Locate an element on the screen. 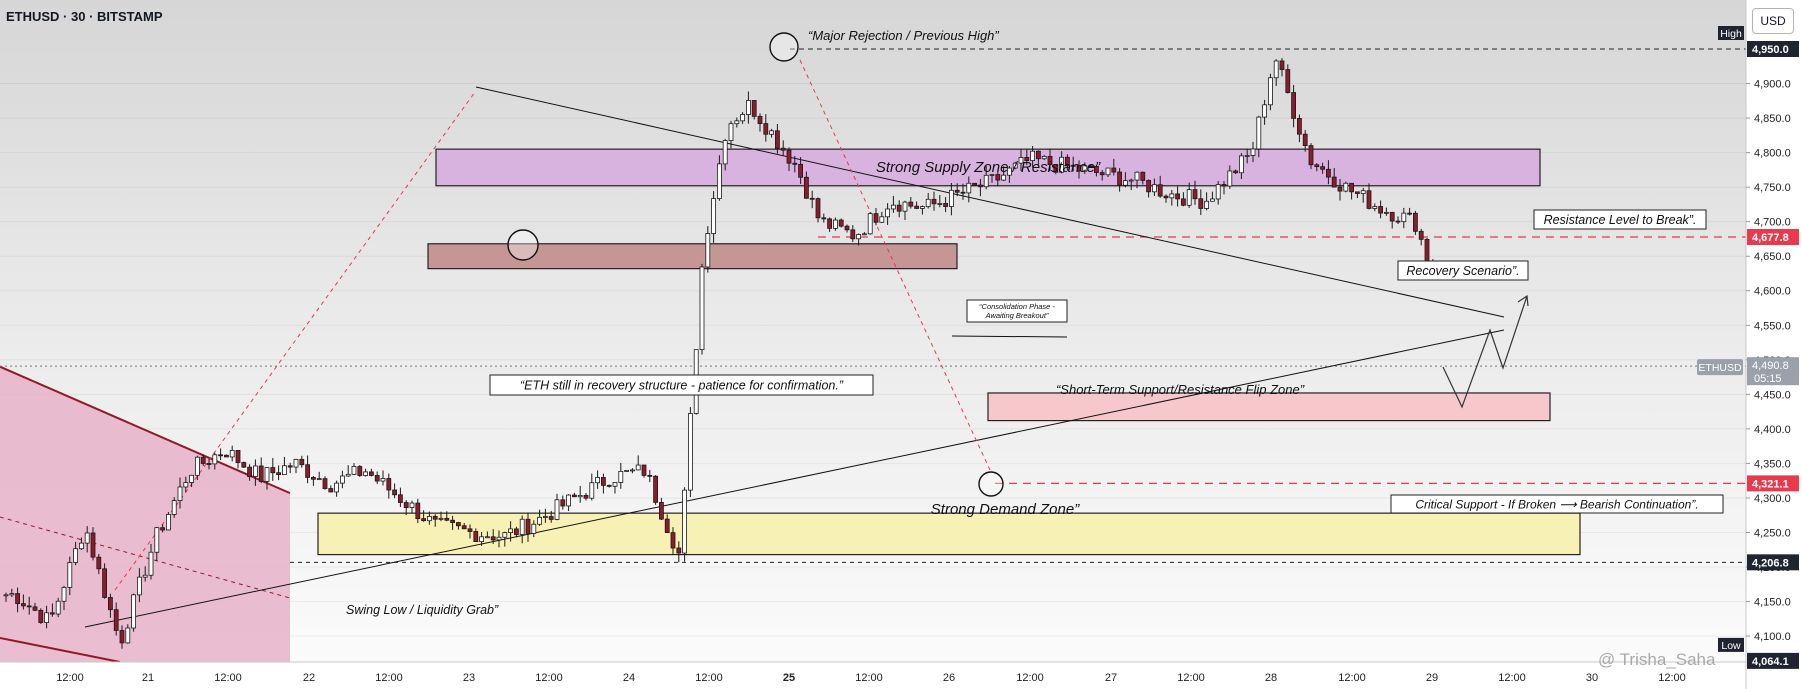  resistance-break-label: Resistance Level to Break”. is located at coordinates (1620, 220).